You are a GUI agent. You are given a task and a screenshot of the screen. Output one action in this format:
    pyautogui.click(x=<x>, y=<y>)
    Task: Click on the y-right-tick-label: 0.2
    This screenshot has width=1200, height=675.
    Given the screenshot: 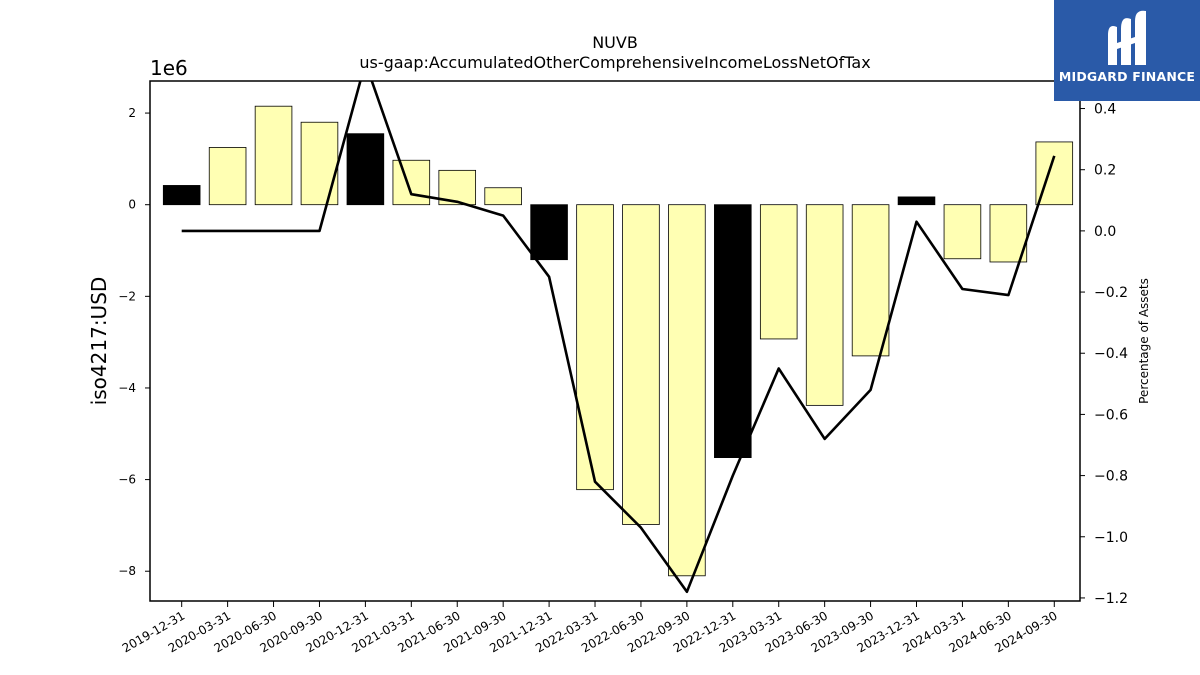 What is the action you would take?
    pyautogui.click(x=1105, y=171)
    